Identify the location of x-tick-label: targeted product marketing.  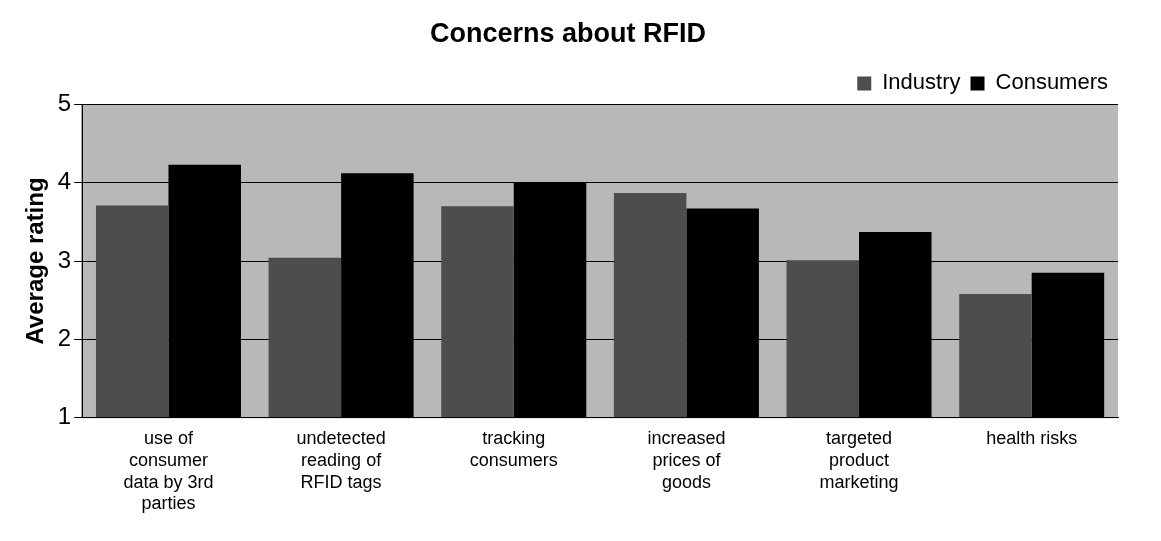
(859, 460).